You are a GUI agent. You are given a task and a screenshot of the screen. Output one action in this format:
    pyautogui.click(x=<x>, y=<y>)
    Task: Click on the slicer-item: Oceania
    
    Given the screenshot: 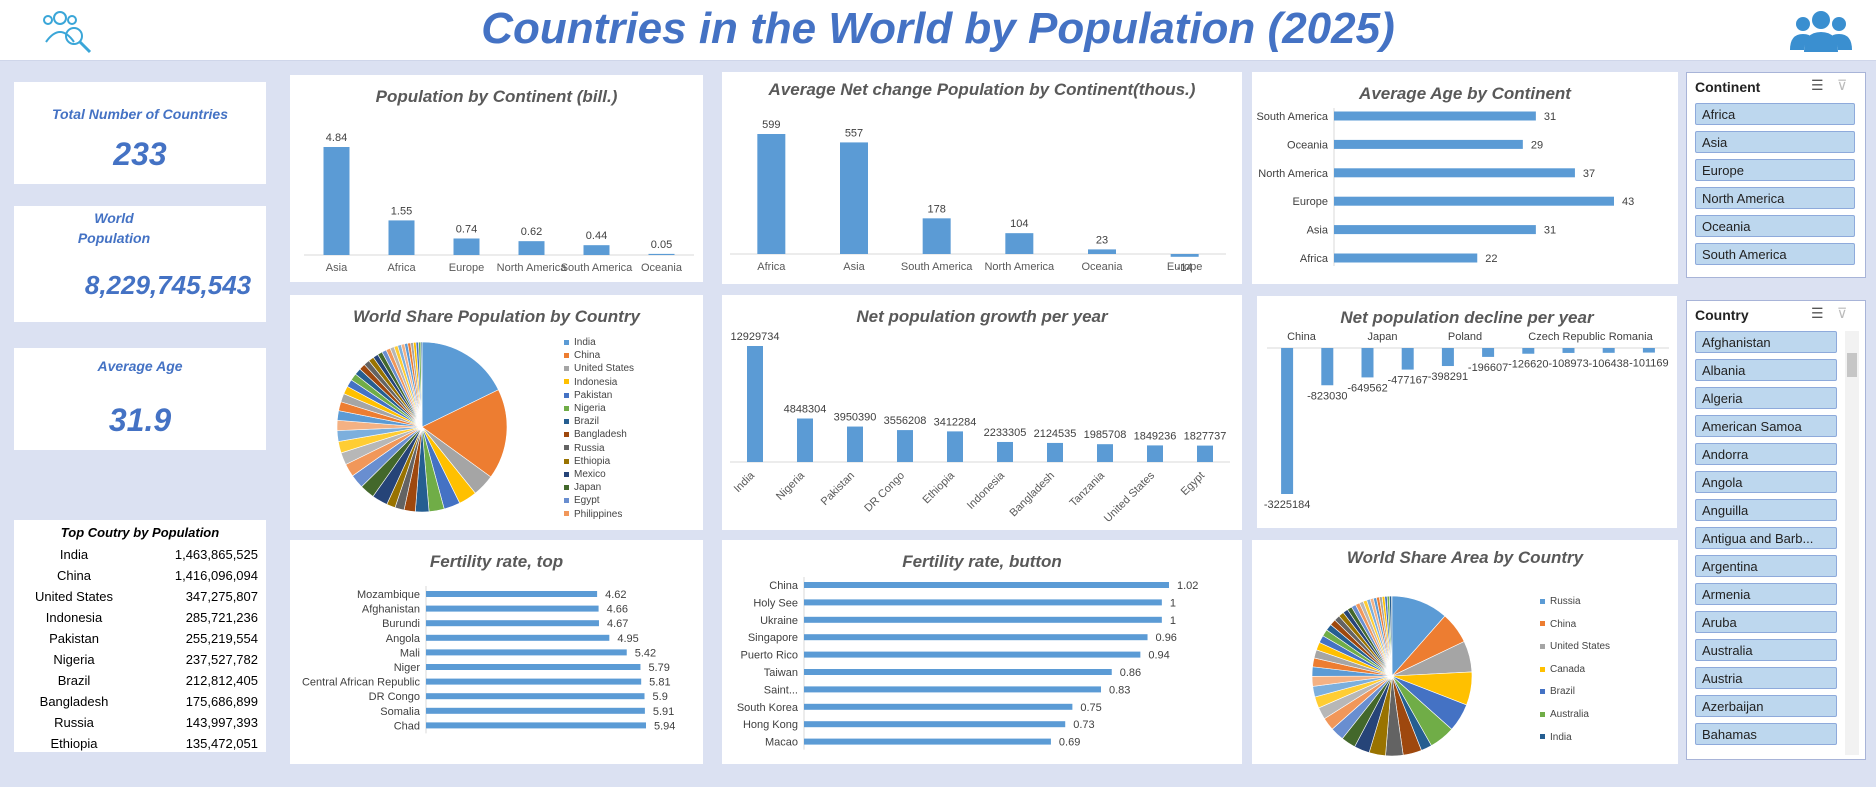 What is the action you would take?
    pyautogui.click(x=1775, y=226)
    